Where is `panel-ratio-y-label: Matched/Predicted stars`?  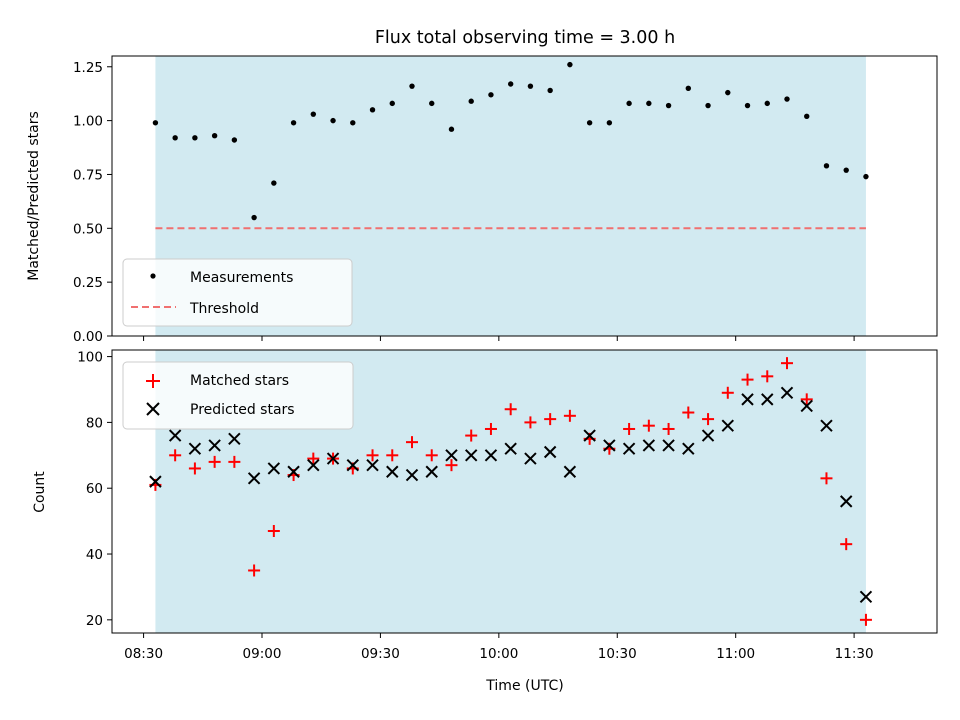 panel-ratio-y-label: Matched/Predicted stars is located at coordinates (34, 196).